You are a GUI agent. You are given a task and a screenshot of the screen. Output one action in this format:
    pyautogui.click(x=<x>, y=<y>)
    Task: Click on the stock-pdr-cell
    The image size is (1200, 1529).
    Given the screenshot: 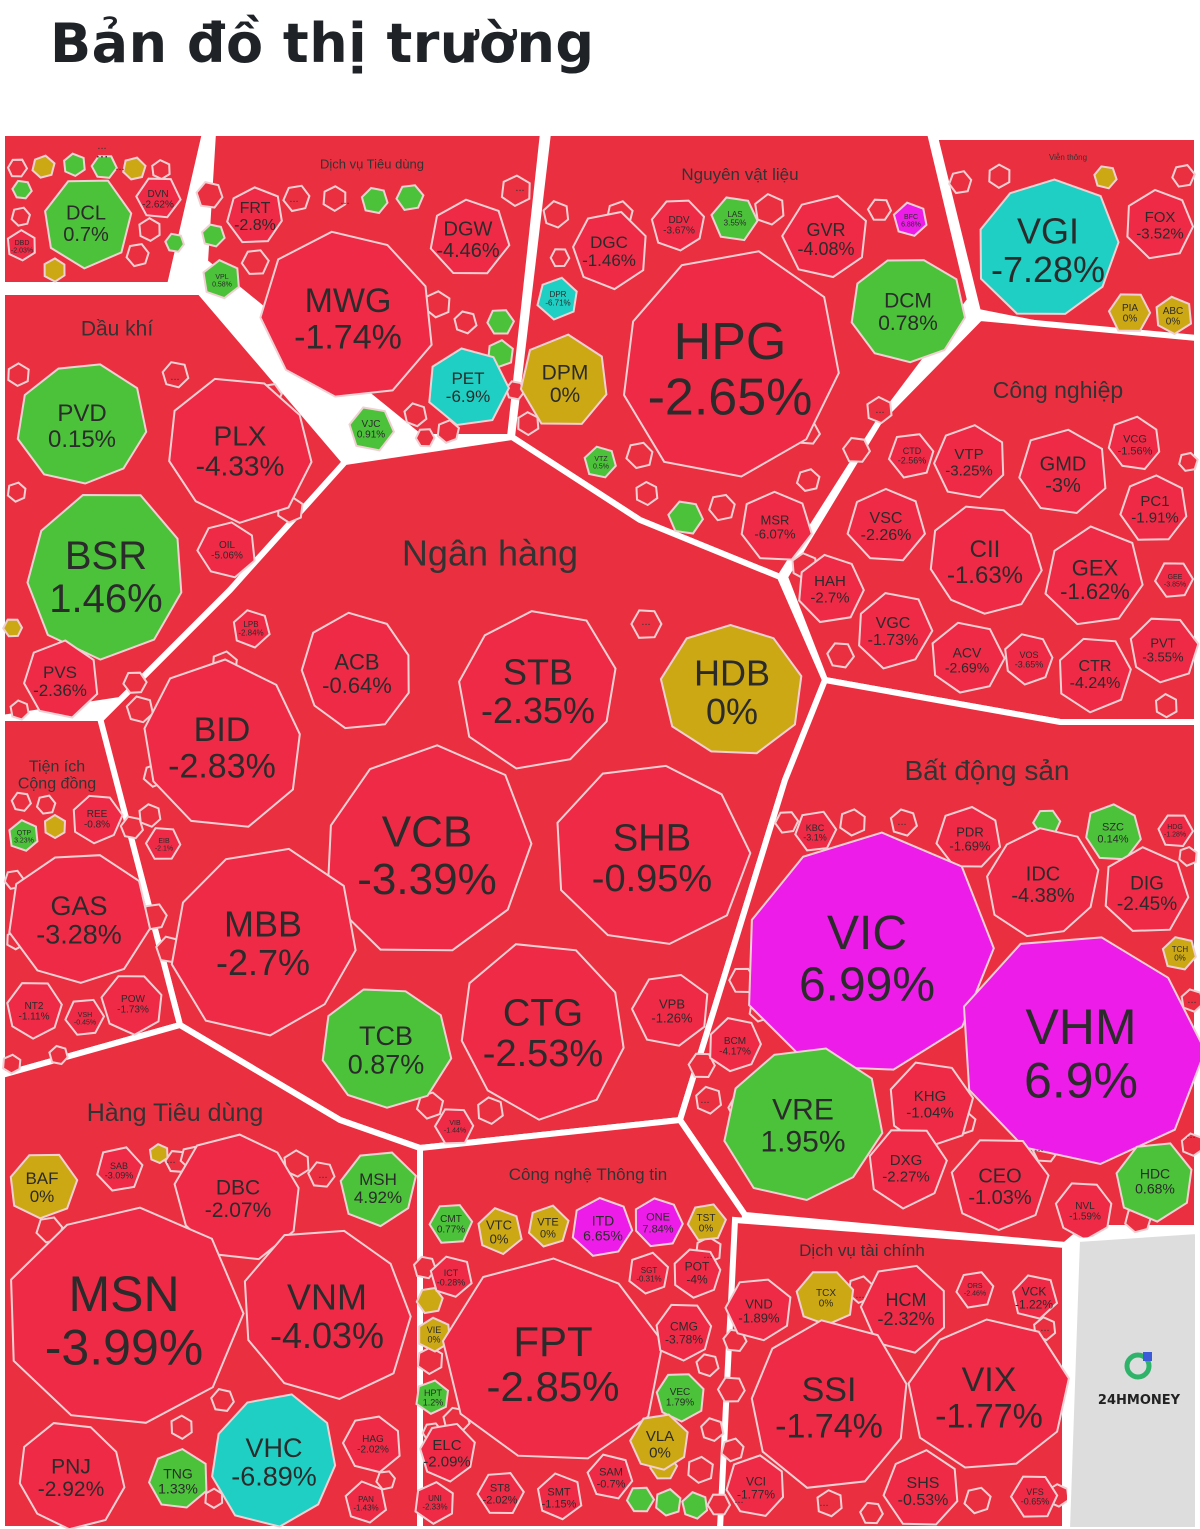 What is the action you would take?
    pyautogui.click(x=968, y=836)
    